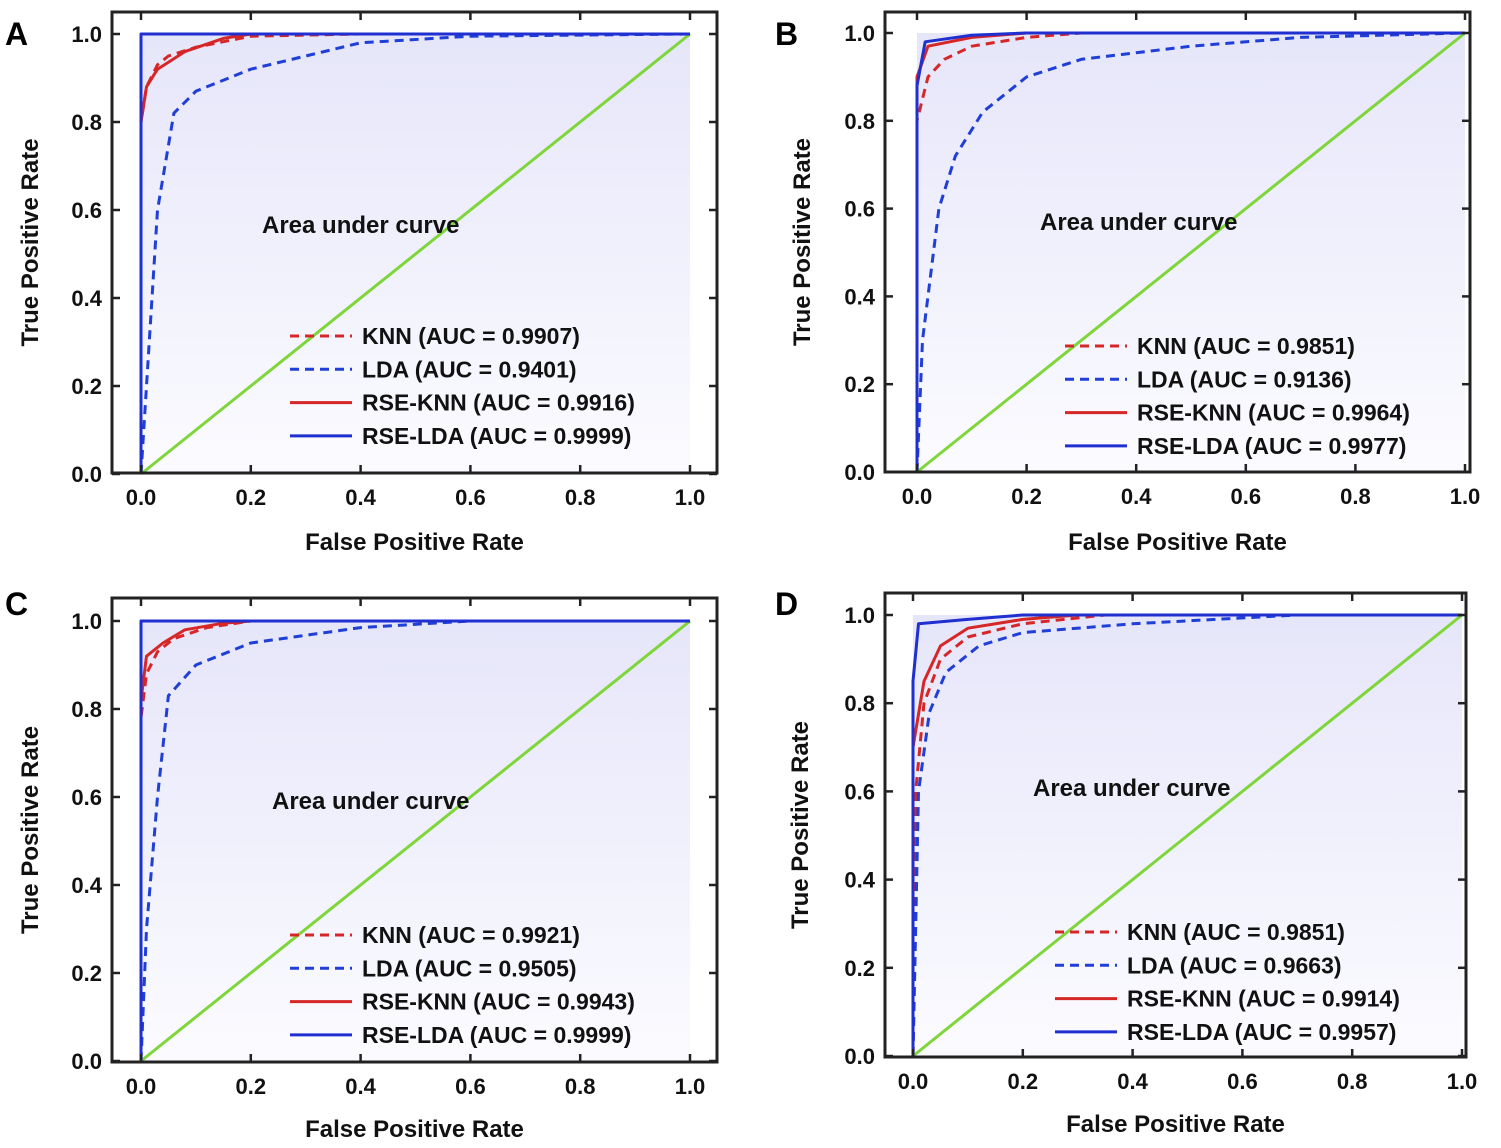 This screenshot has width=1501, height=1148. I want to click on panel-label: A, so click(16, 34).